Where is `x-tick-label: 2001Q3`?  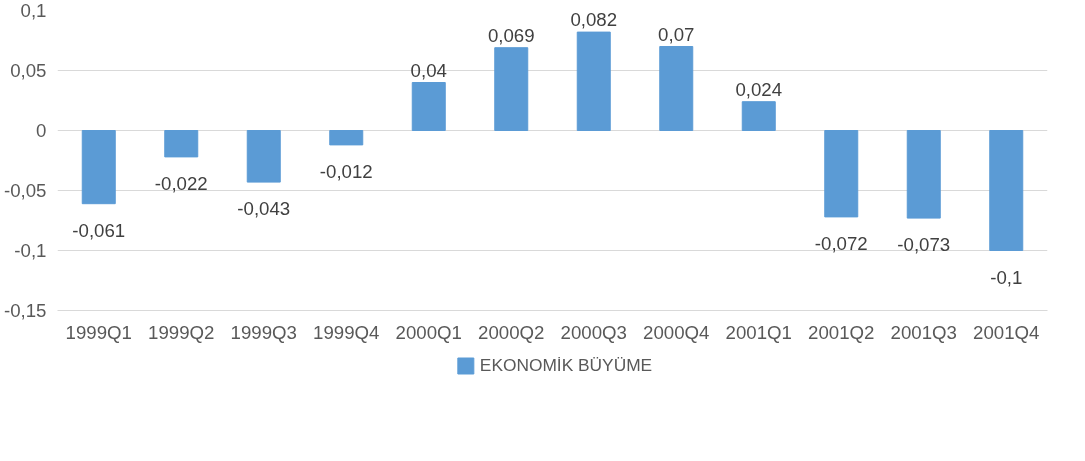 x-tick-label: 2001Q3 is located at coordinates (923, 332).